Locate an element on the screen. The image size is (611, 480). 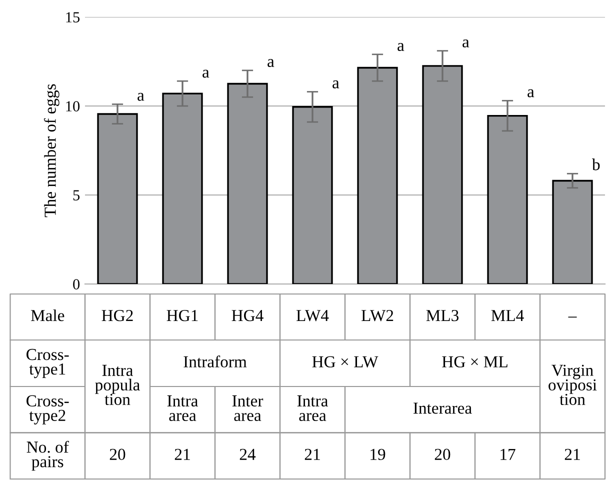
text: 17 is located at coordinates (508, 454).